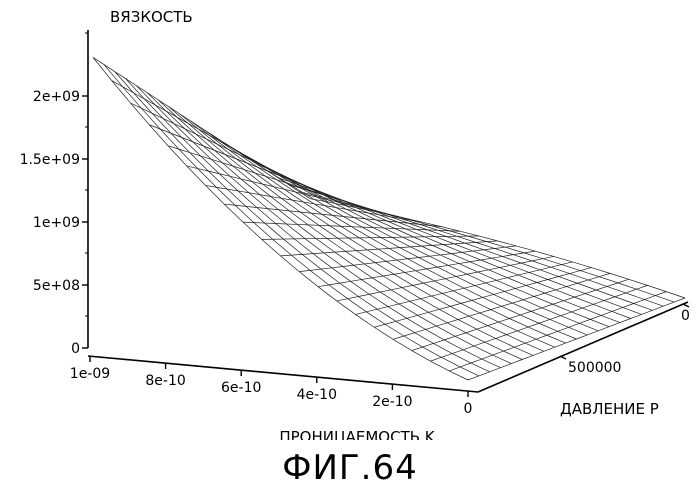 The width and height of the screenshot is (700, 498). What do you see at coordinates (468, 409) in the screenshot?
I see `x-tick-label: 0` at bounding box center [468, 409].